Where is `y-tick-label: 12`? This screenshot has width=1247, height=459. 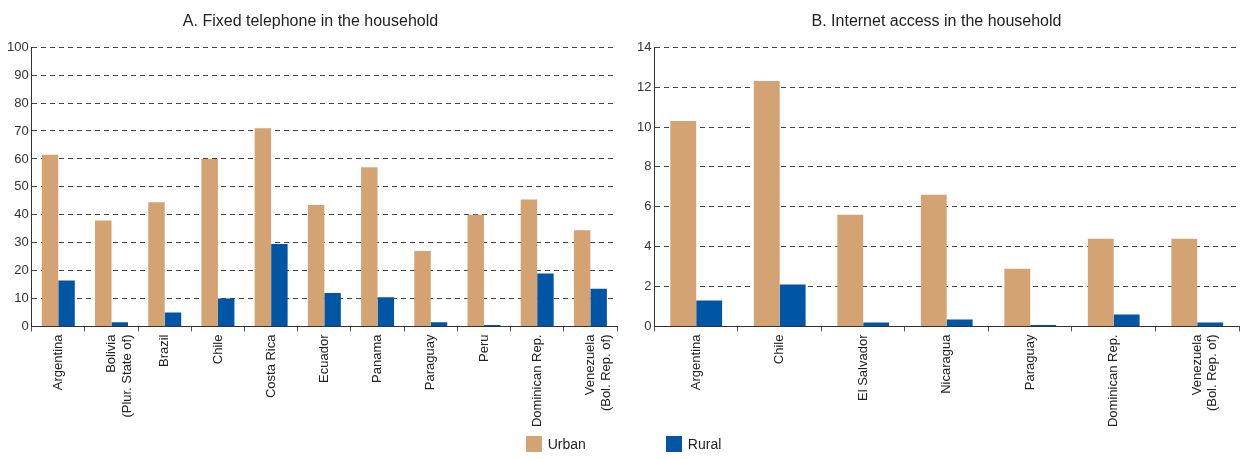
y-tick-label: 12 is located at coordinates (644, 86).